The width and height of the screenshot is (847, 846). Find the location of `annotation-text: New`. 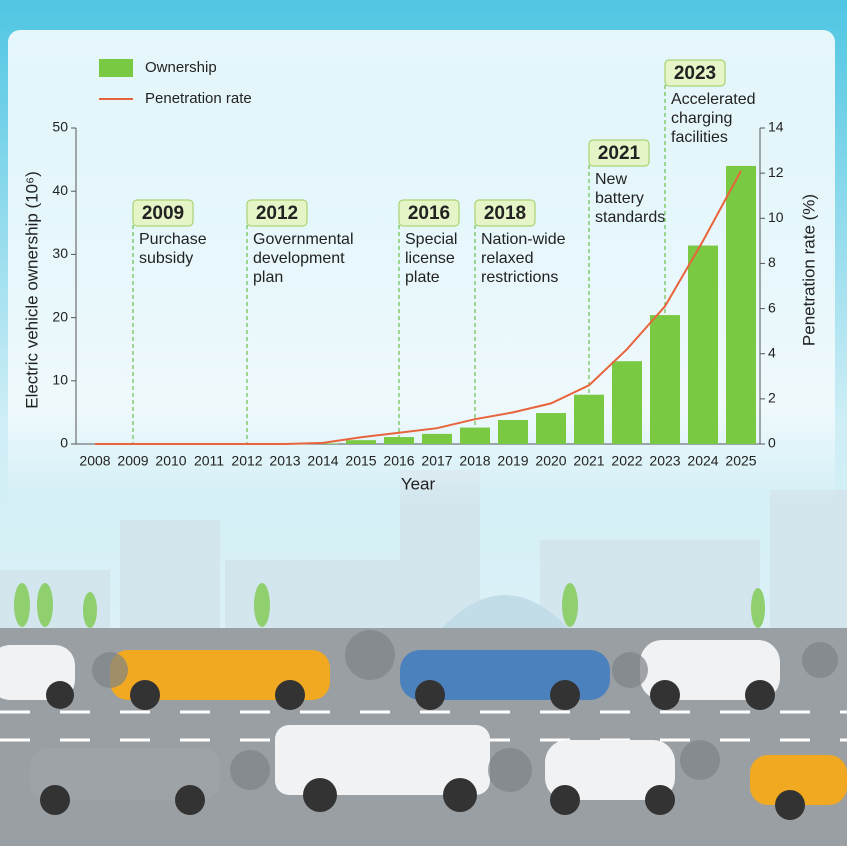

annotation-text: New is located at coordinates (611, 179).